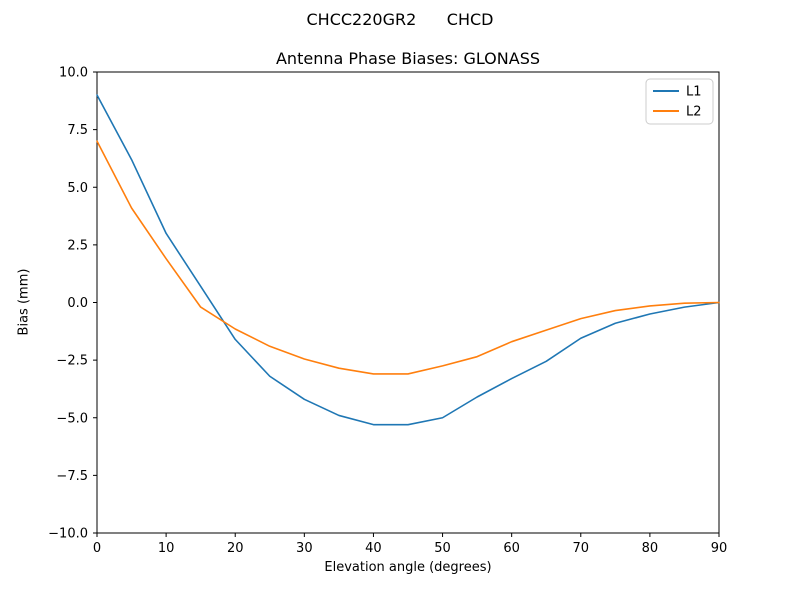  Describe the element at coordinates (511, 548) in the screenshot. I see `x-tick-label: 60` at that location.